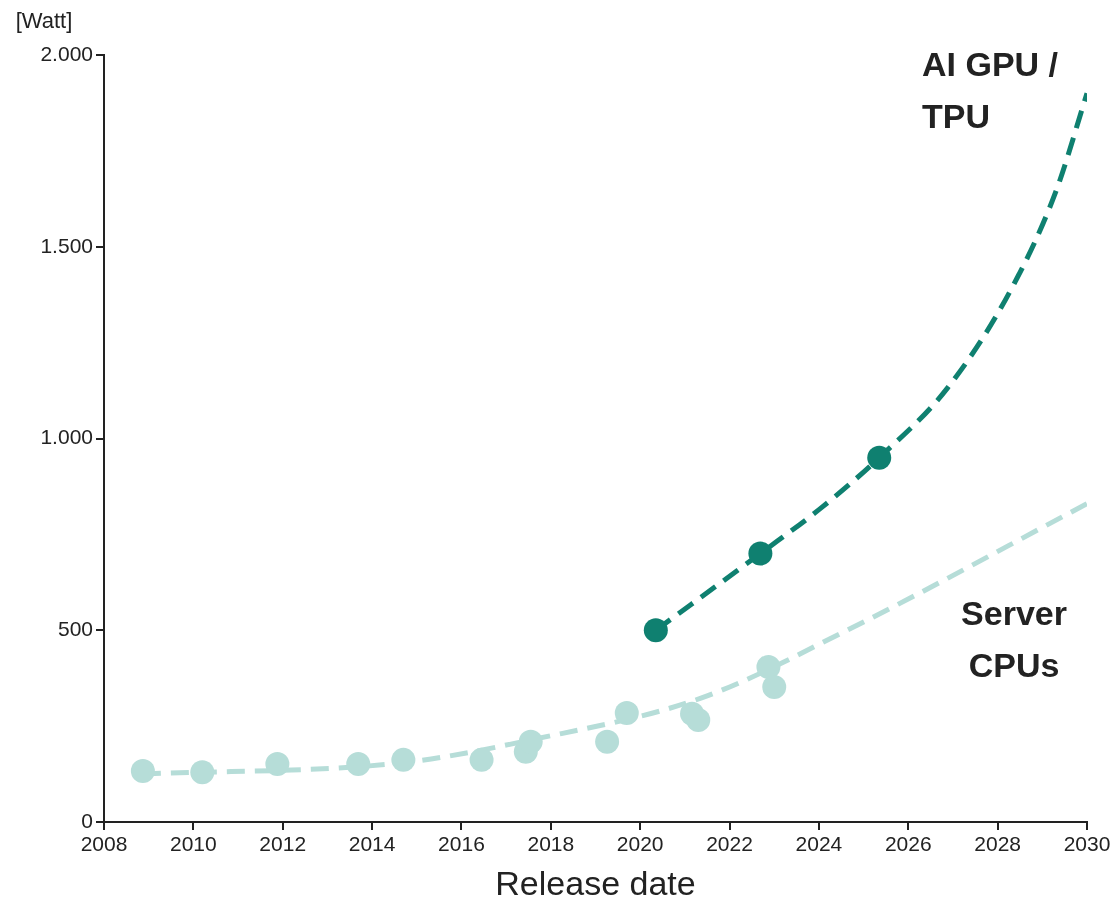 The height and width of the screenshot is (920, 1119). What do you see at coordinates (1087, 844) in the screenshot?
I see `x-tick-label: 2030` at bounding box center [1087, 844].